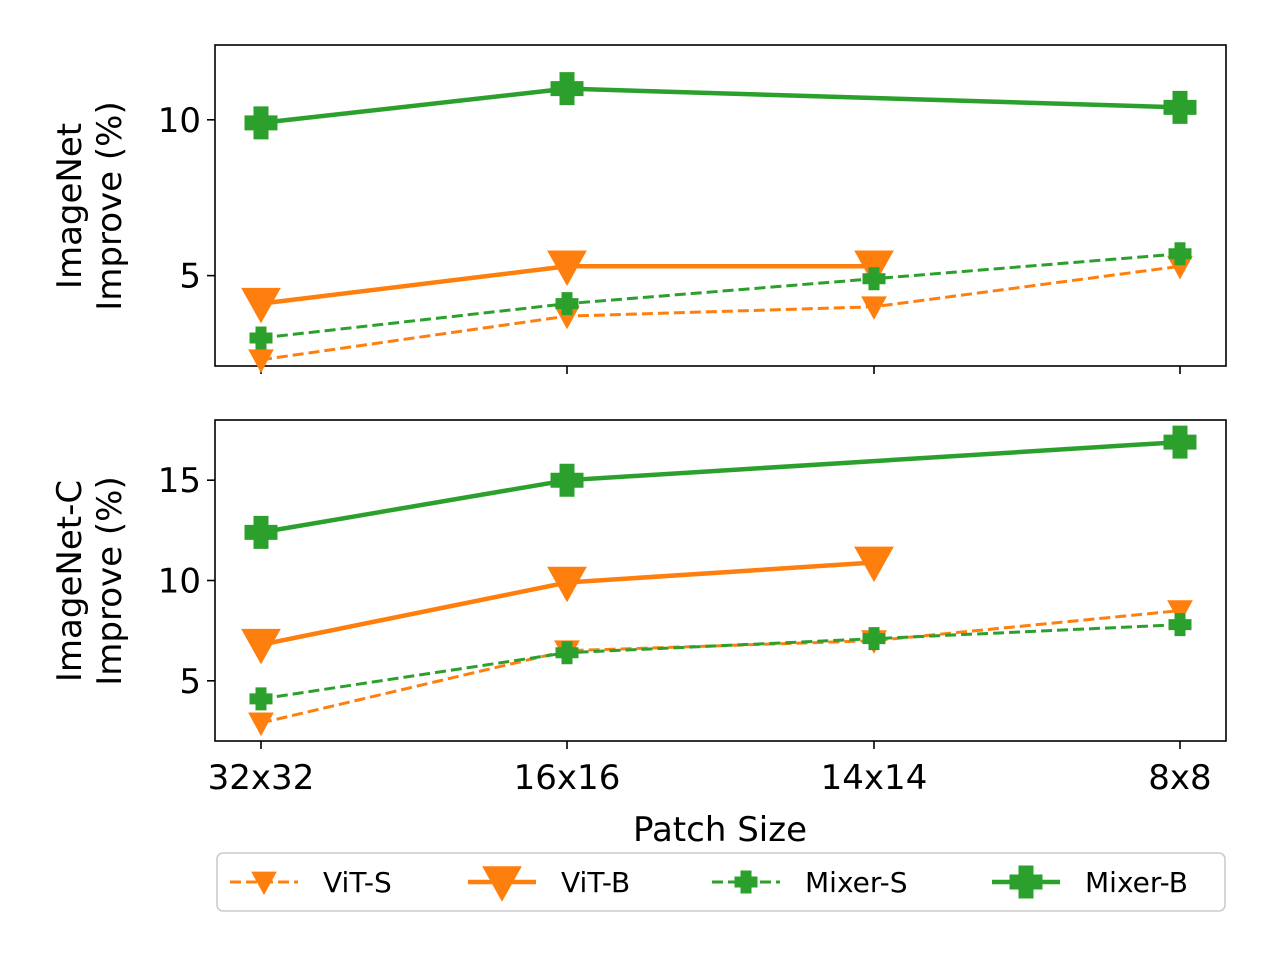 Image resolution: width=1280 pixels, height=964 pixels. I want to click on imagenet-c-series-mixer-b, so click(720, 487).